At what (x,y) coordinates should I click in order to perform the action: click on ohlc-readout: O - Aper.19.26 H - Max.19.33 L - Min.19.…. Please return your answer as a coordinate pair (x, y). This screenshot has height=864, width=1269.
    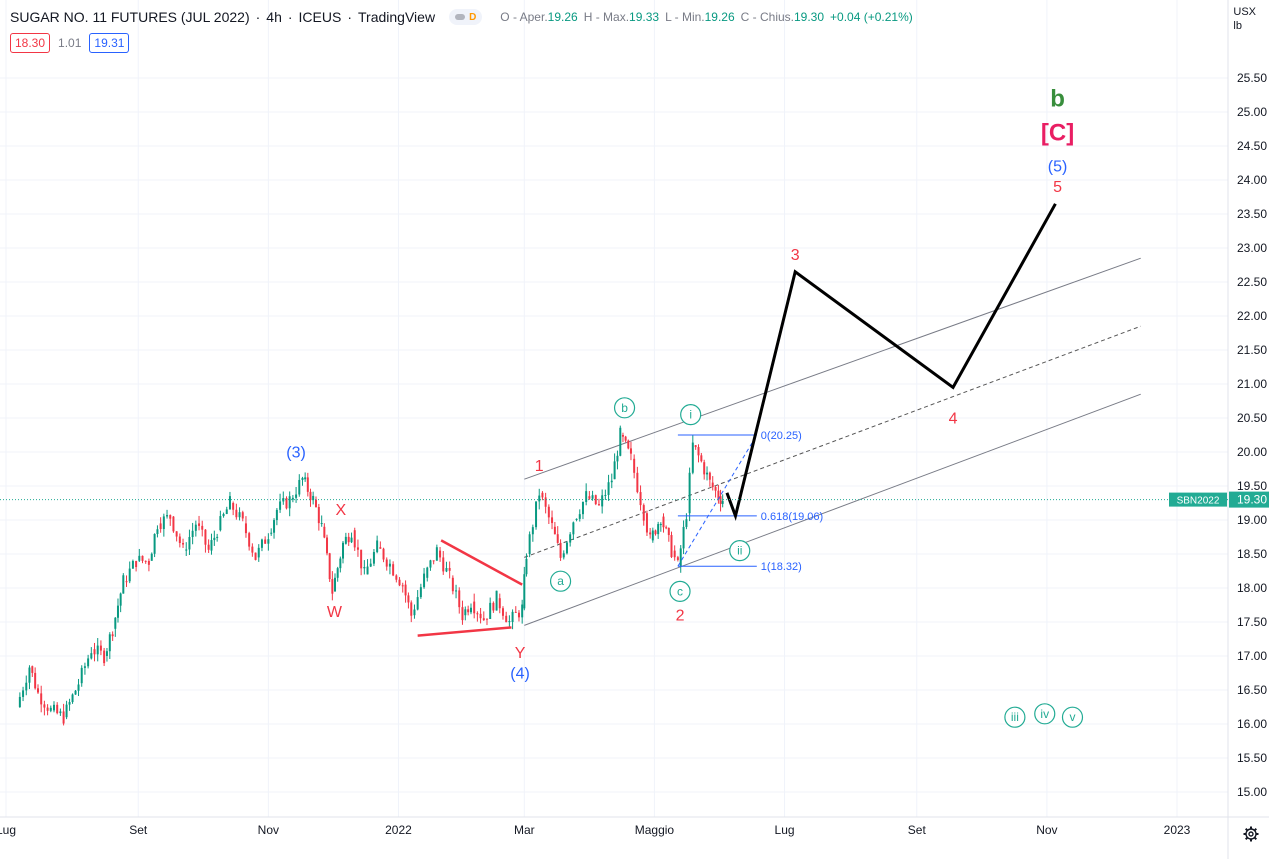
    Looking at the image, I should click on (706, 17).